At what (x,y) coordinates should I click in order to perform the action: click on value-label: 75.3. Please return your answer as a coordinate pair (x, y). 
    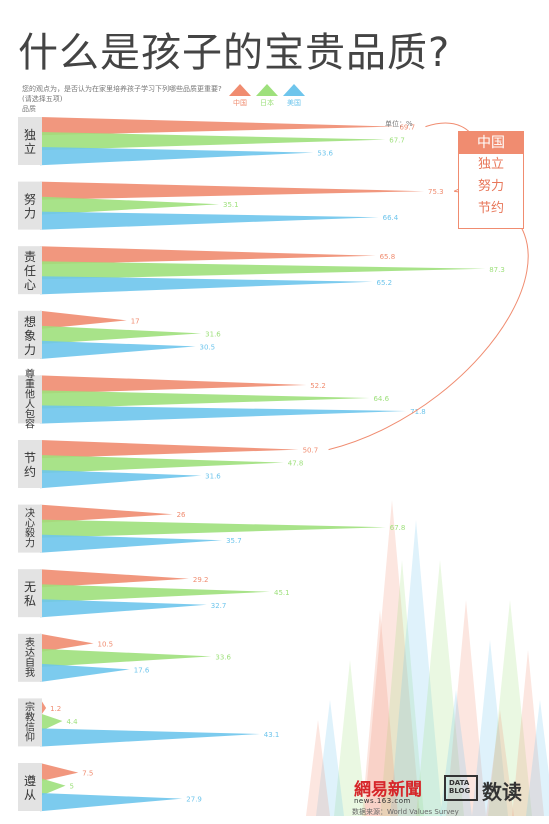
    Looking at the image, I should click on (436, 192).